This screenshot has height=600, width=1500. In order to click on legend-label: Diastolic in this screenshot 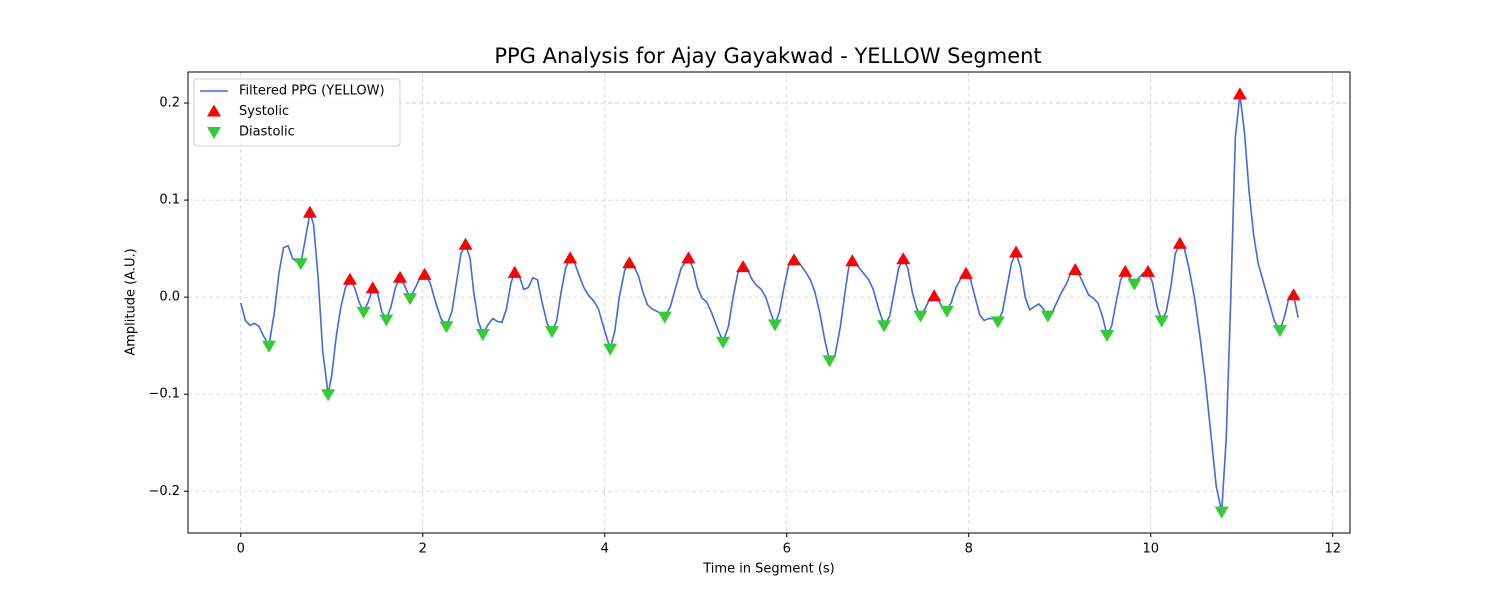, I will do `click(267, 132)`.